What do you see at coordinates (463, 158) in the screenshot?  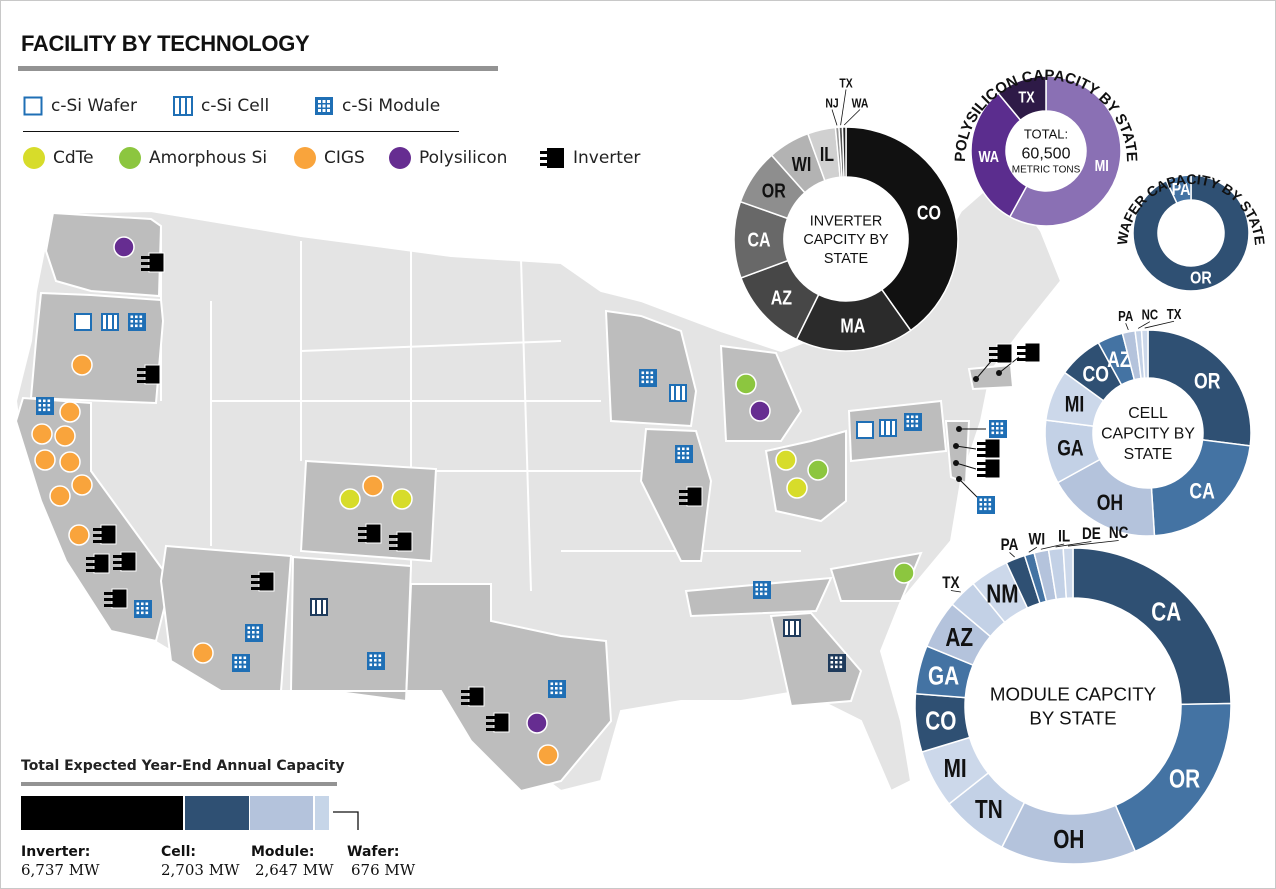 I see `legend-label: Polysilicon` at bounding box center [463, 158].